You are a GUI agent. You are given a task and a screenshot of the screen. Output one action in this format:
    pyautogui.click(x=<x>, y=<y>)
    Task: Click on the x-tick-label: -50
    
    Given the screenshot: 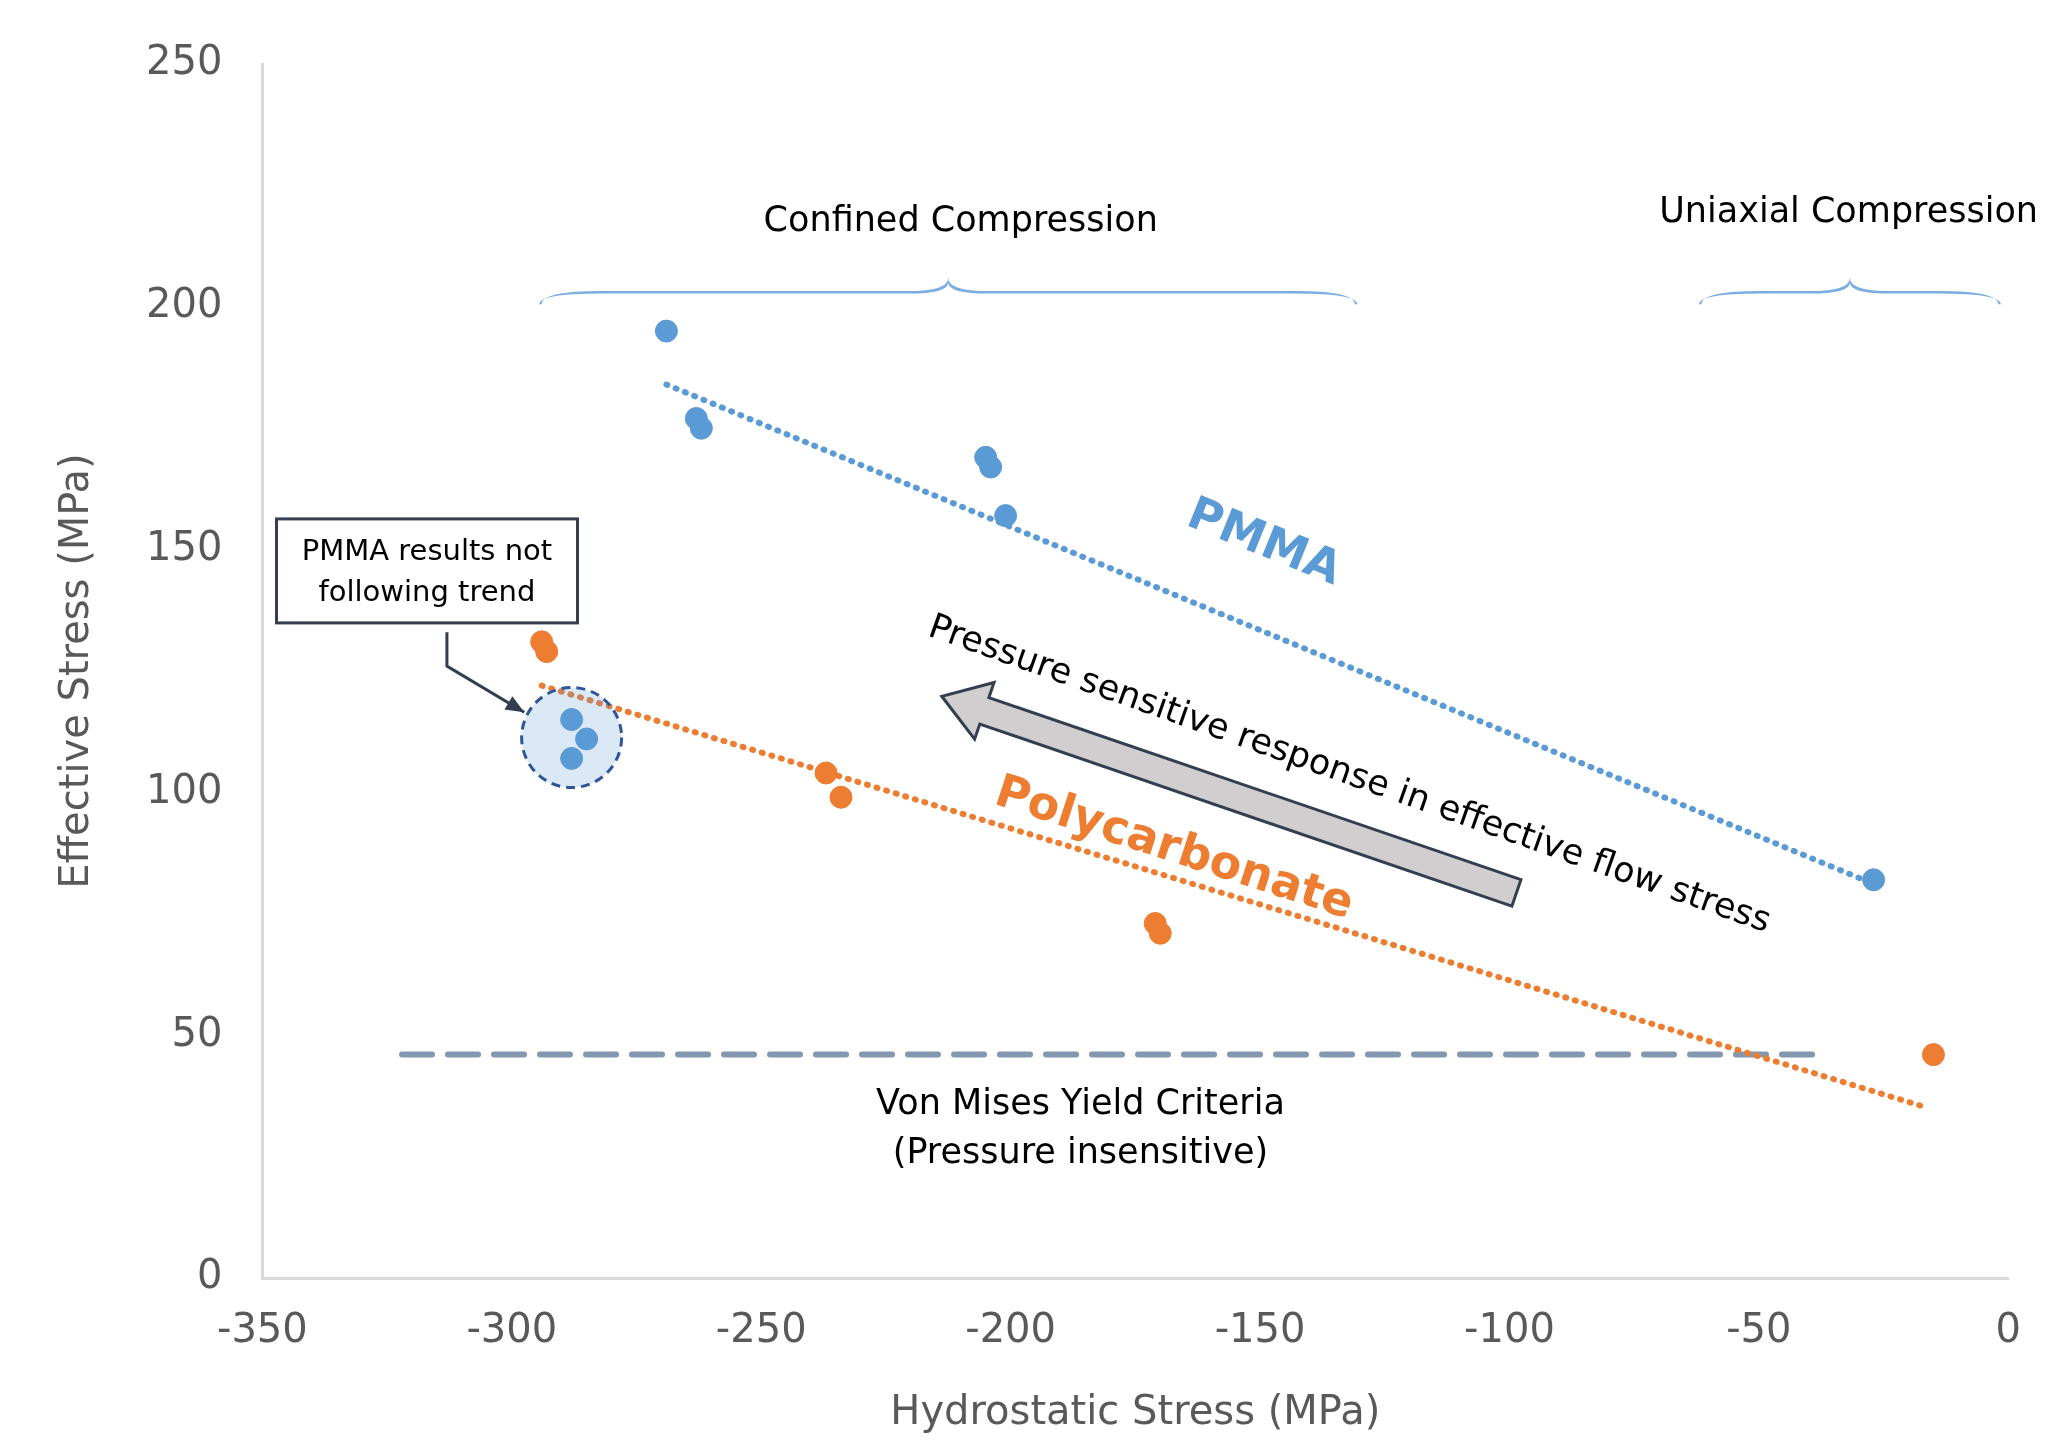 What is the action you would take?
    pyautogui.click(x=1759, y=1328)
    